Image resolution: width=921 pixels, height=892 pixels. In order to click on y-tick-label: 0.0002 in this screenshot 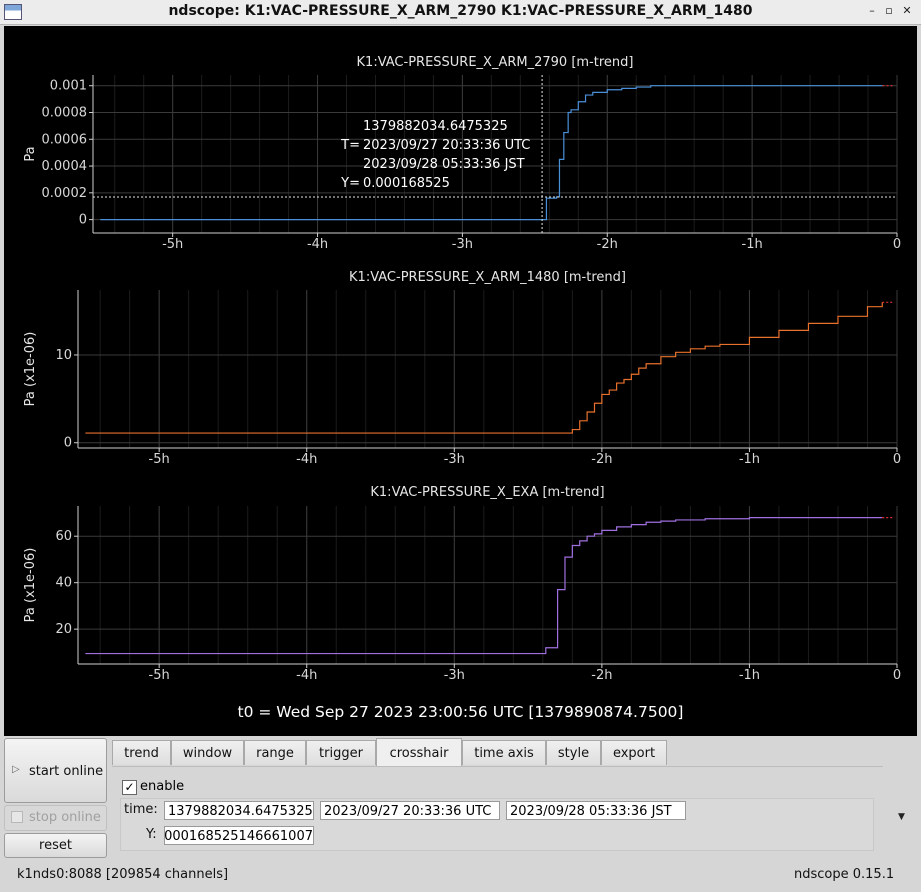, I will do `click(65, 193)`.